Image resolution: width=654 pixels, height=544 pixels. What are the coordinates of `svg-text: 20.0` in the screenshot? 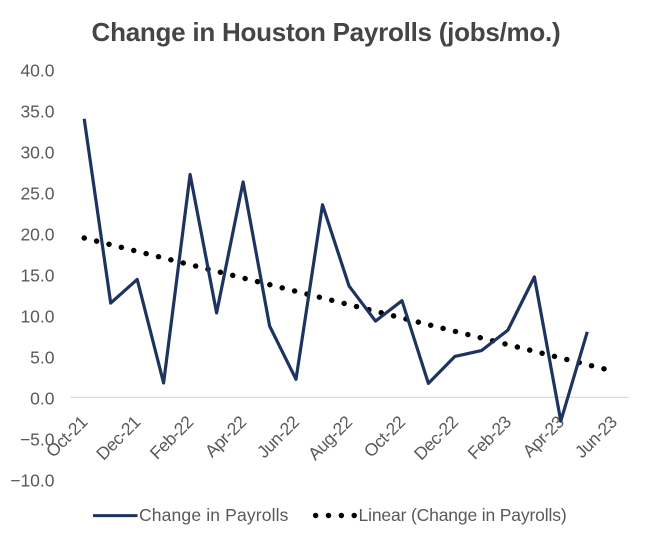 It's located at (37, 235).